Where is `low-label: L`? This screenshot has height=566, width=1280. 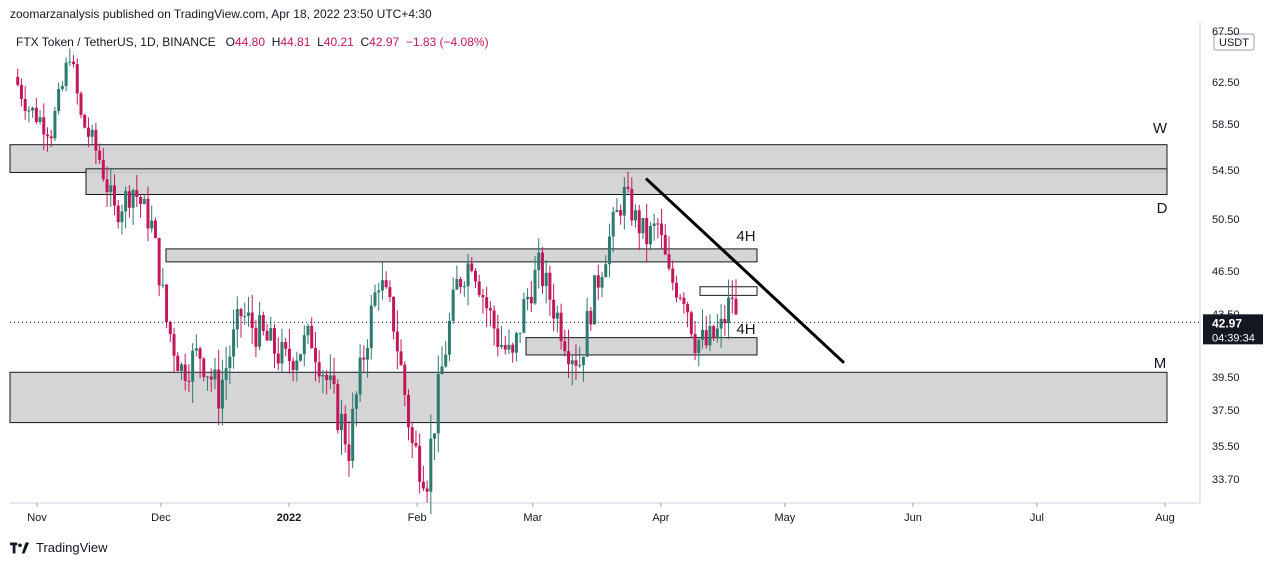 low-label: L is located at coordinates (320, 42).